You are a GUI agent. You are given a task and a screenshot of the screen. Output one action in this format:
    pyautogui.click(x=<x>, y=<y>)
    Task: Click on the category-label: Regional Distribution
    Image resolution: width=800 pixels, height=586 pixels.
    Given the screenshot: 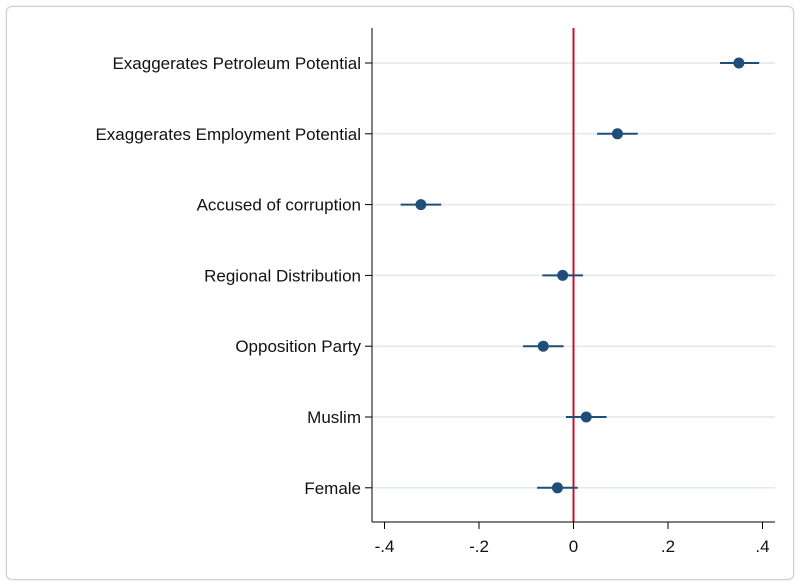 What is the action you would take?
    pyautogui.click(x=282, y=275)
    